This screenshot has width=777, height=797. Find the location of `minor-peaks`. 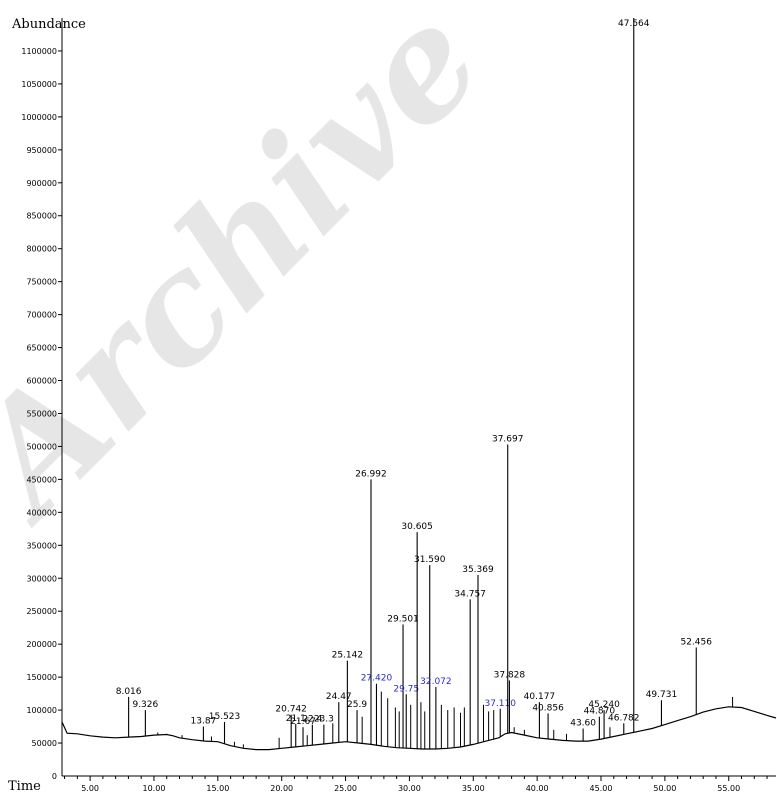

minor-peaks is located at coordinates (445, 720).